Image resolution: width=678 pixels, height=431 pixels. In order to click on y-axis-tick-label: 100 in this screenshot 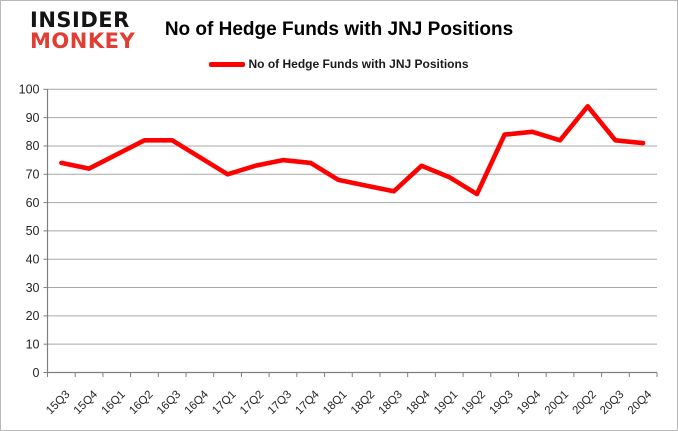, I will do `click(29, 90)`.